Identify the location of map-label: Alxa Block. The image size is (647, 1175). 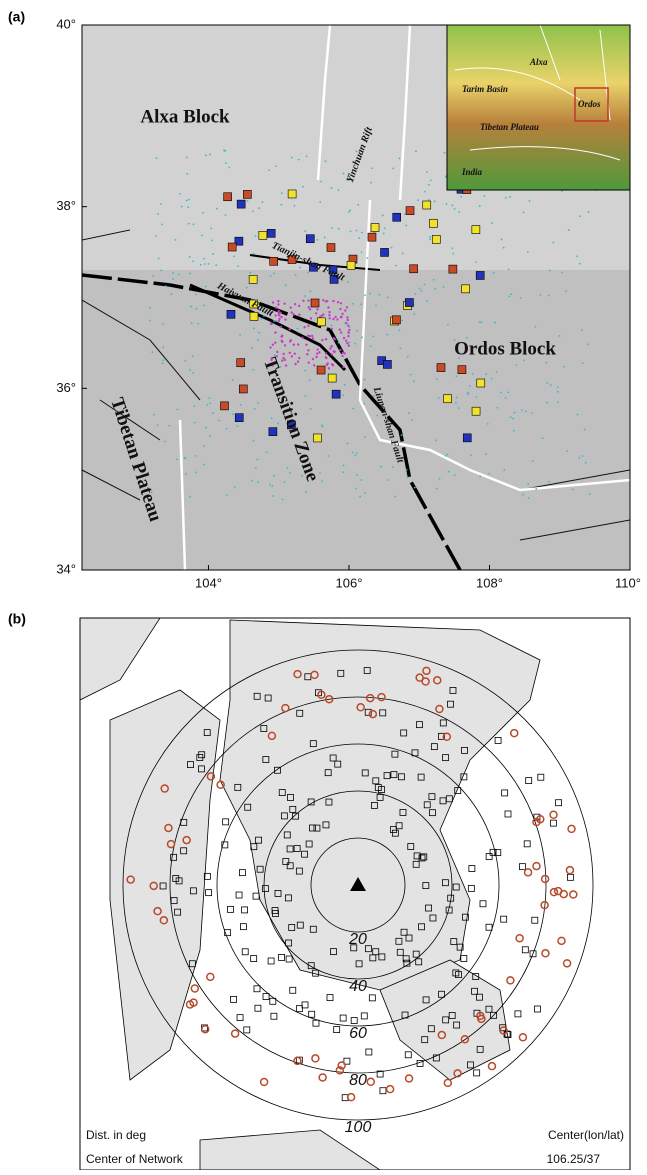
(185, 116).